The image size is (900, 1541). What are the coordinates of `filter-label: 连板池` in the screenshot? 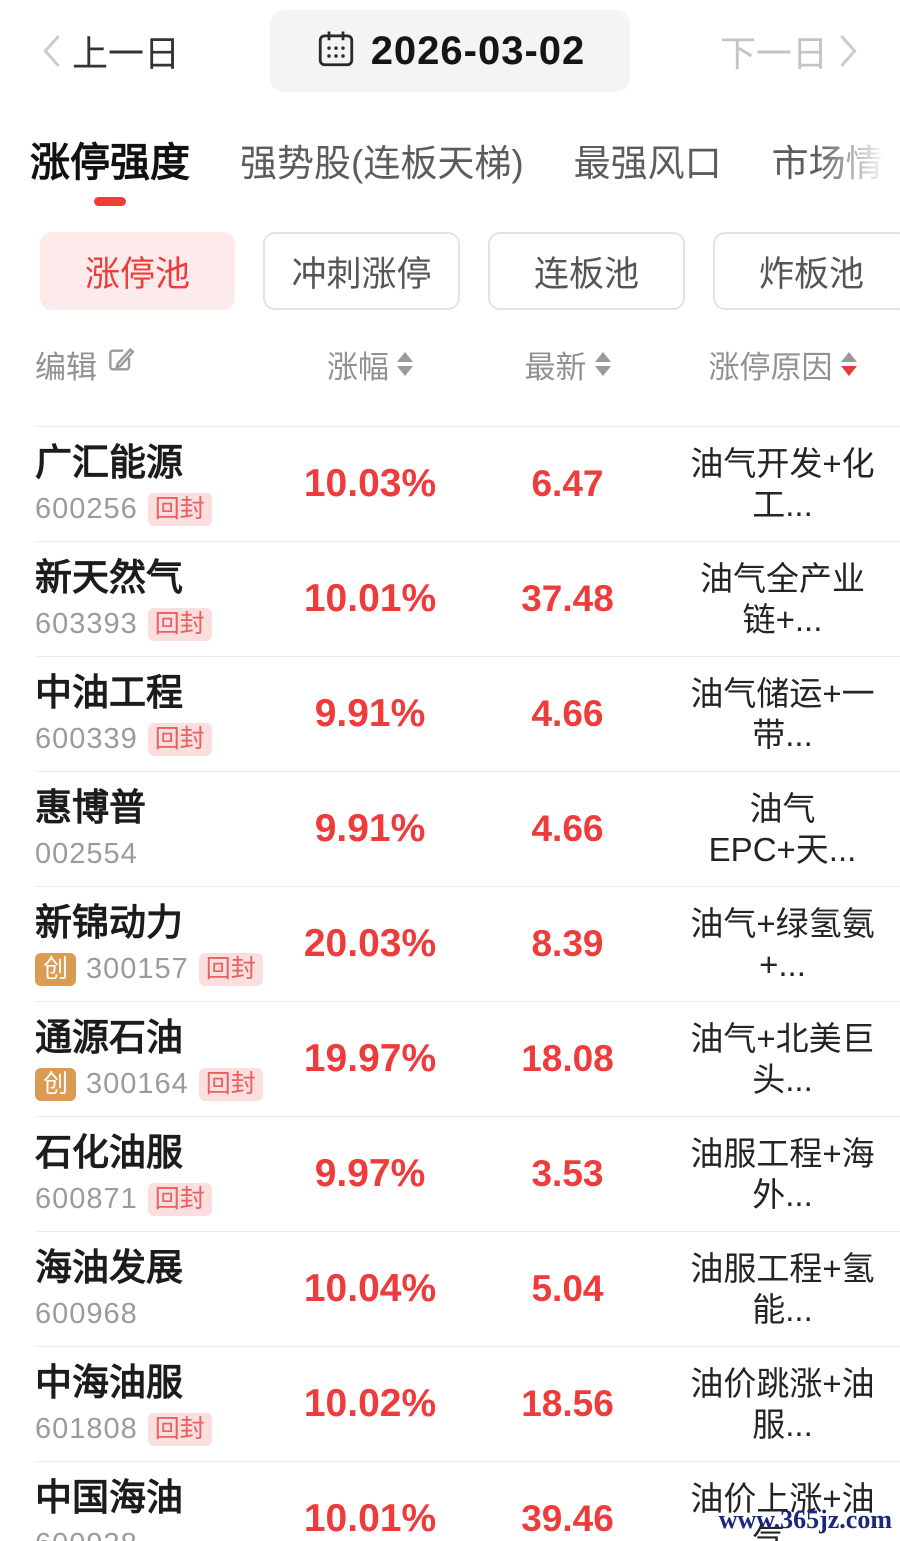 It's located at (586, 274).